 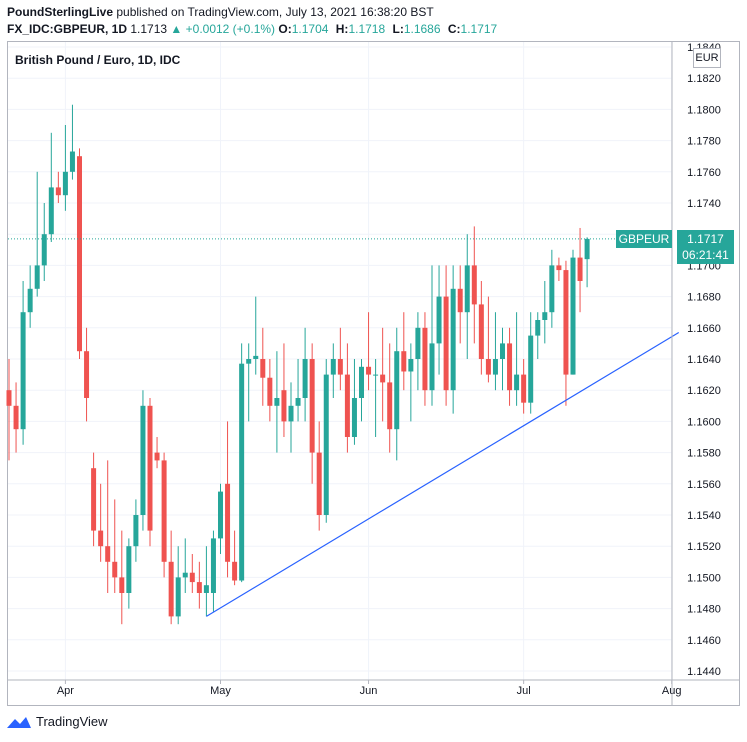 What do you see at coordinates (310, 29) in the screenshot?
I see `open-value: 1.1704` at bounding box center [310, 29].